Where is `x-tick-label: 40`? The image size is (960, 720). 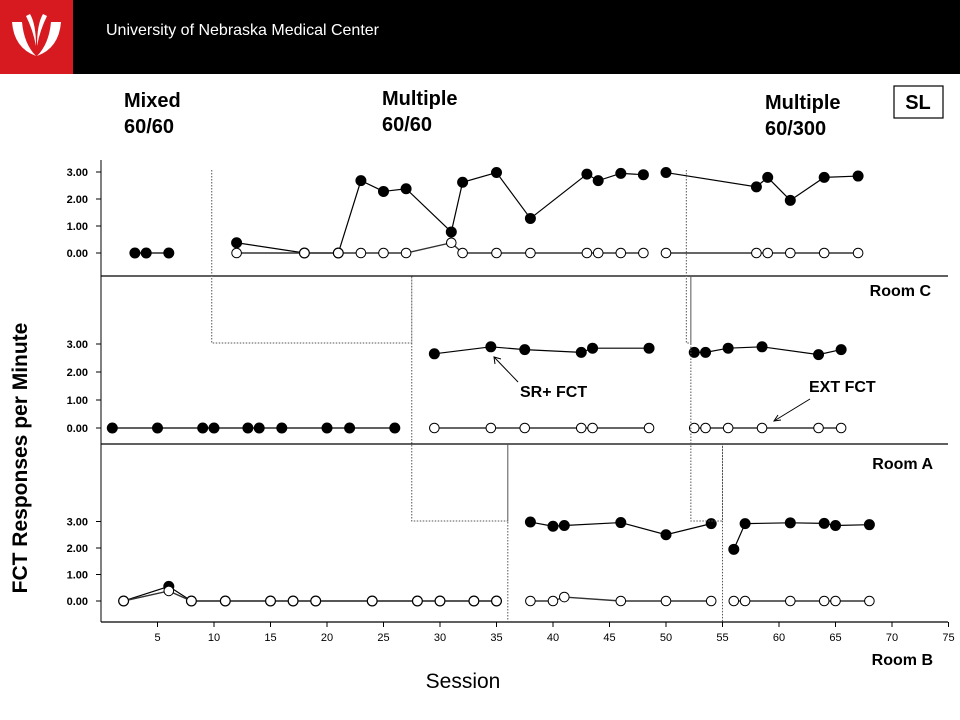
x-tick-label: 40 is located at coordinates (553, 638).